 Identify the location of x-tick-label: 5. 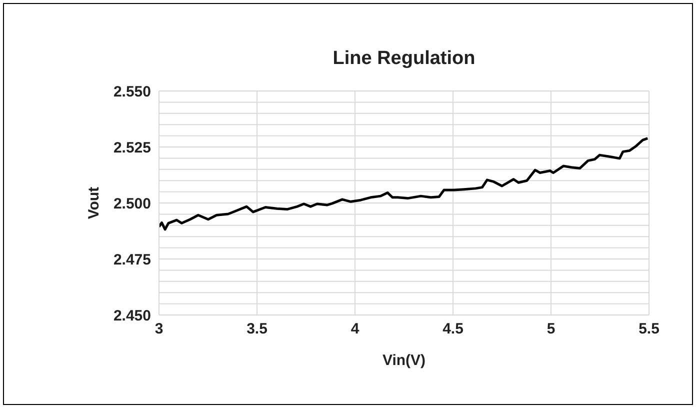
(551, 329).